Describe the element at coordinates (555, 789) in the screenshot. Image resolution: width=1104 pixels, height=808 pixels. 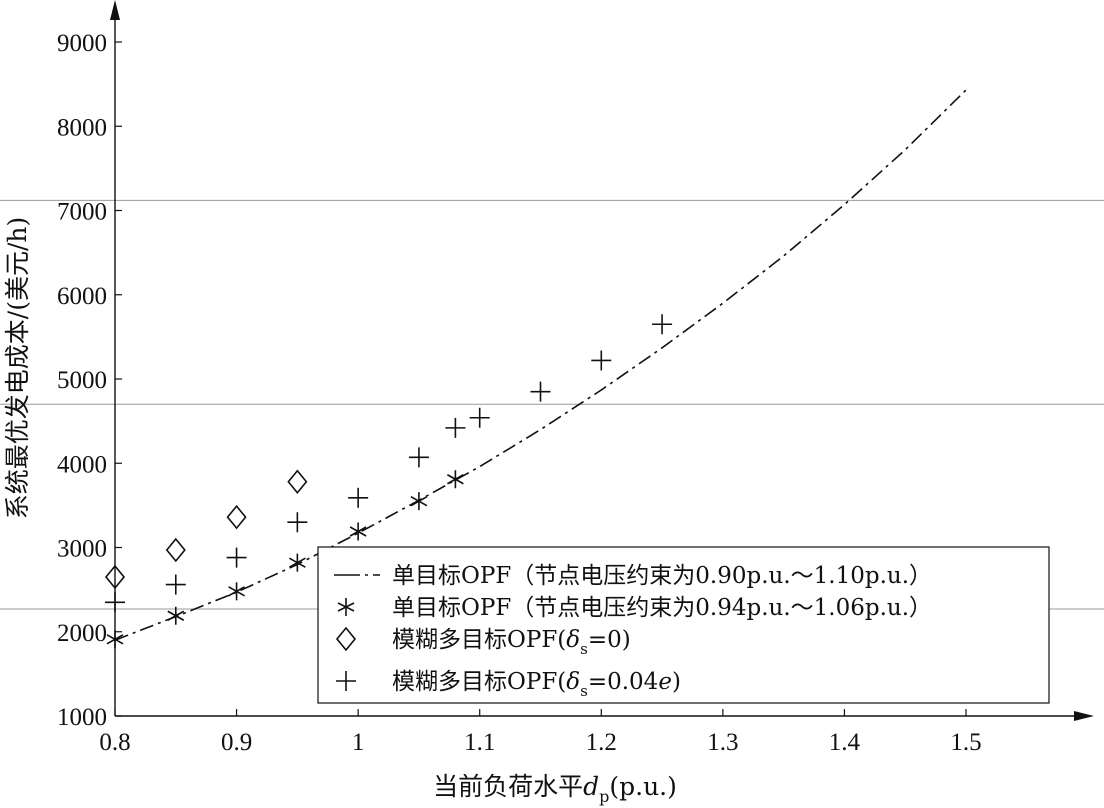
I see `x-axis-title: 当前负荷水平dp(p.u.)` at that location.